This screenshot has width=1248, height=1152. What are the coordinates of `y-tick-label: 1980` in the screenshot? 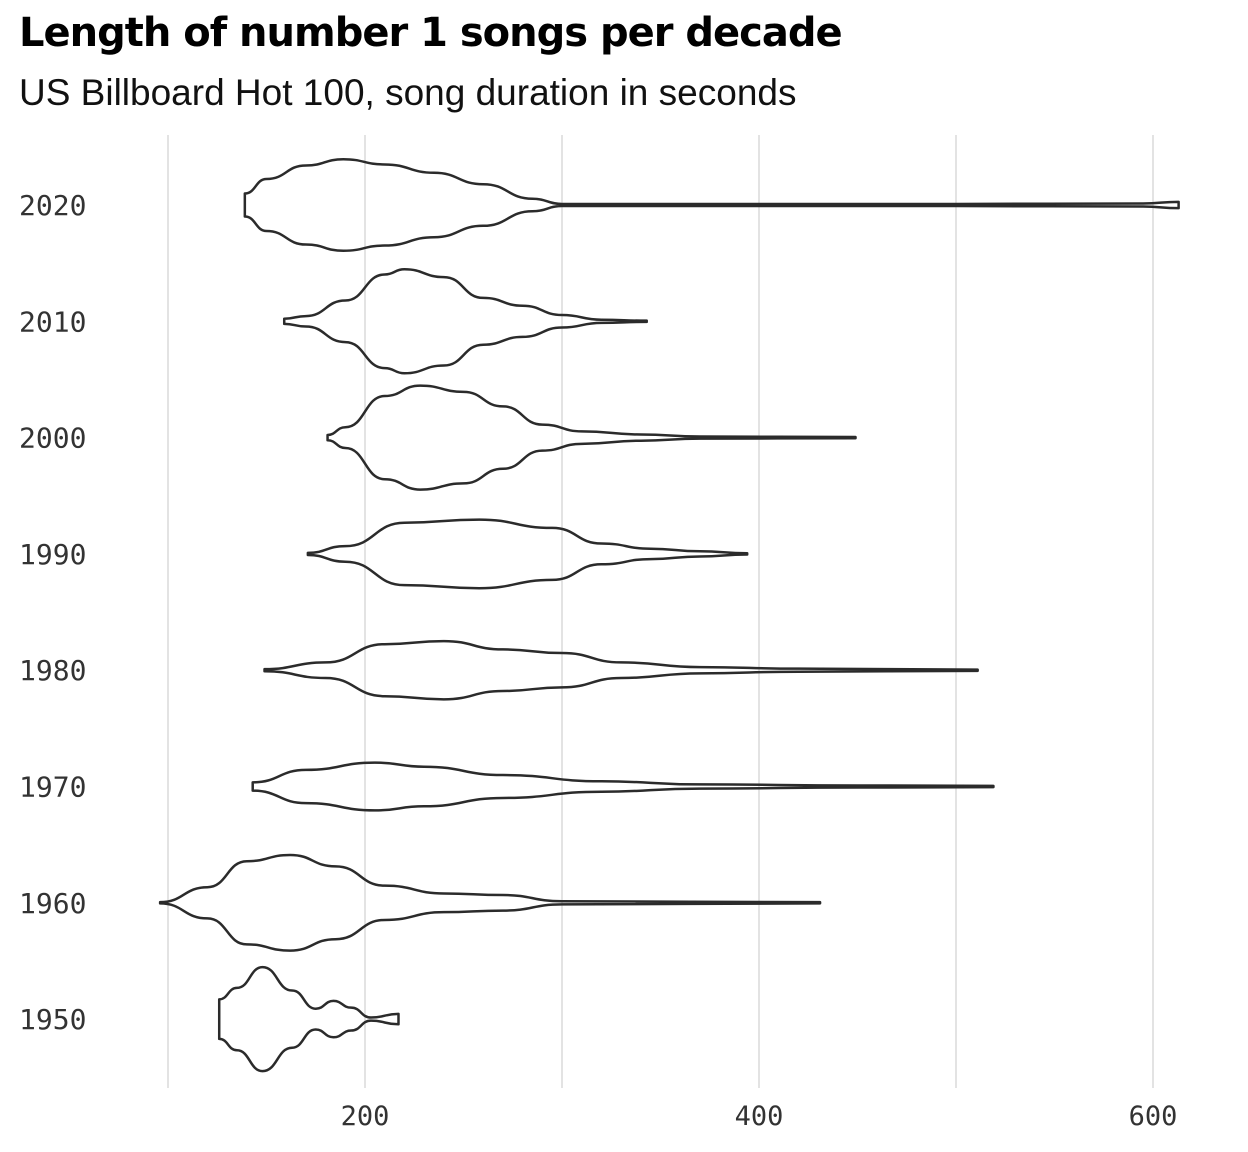 It's located at (52, 670).